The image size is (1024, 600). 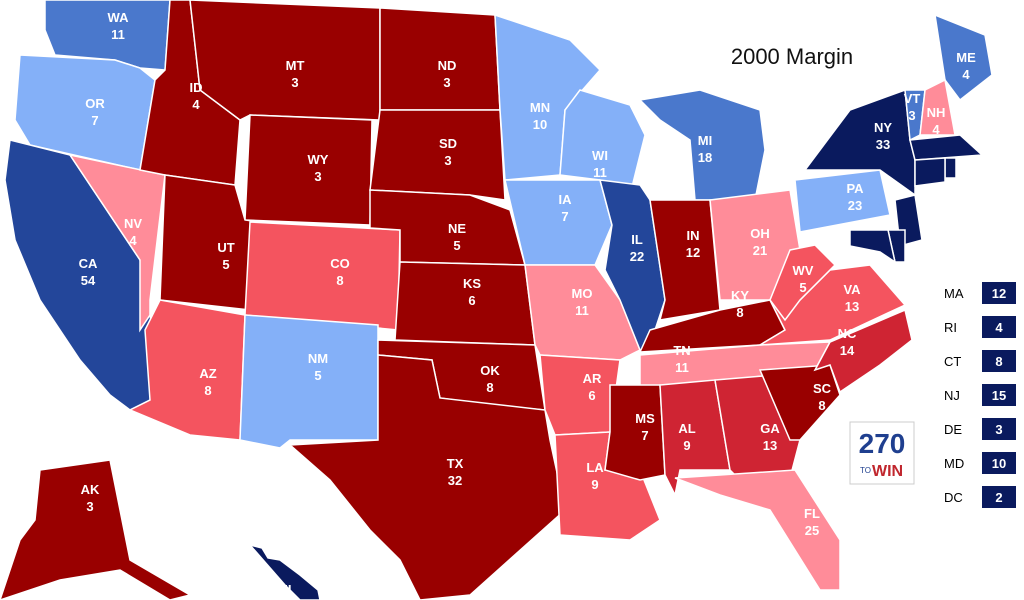 I want to click on side-votes: 2, so click(x=998, y=497).